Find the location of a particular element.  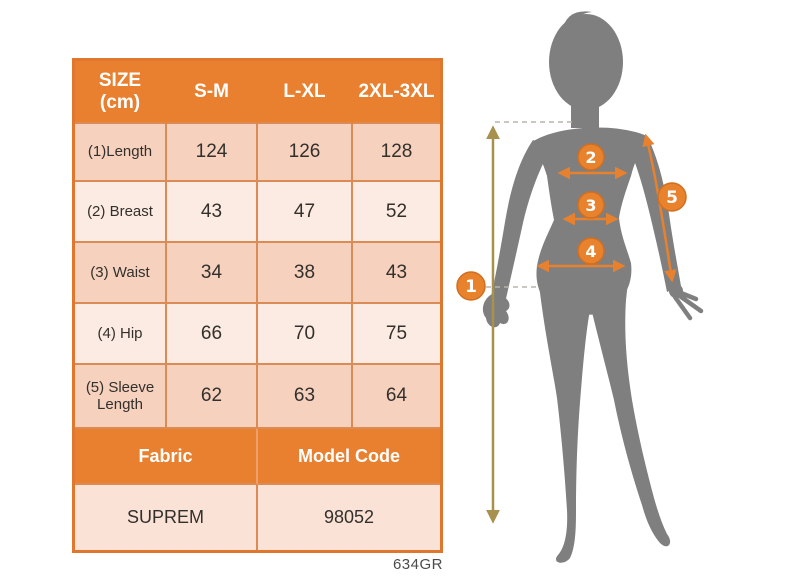

fabric-value-cell: SUPREM is located at coordinates (166, 517).